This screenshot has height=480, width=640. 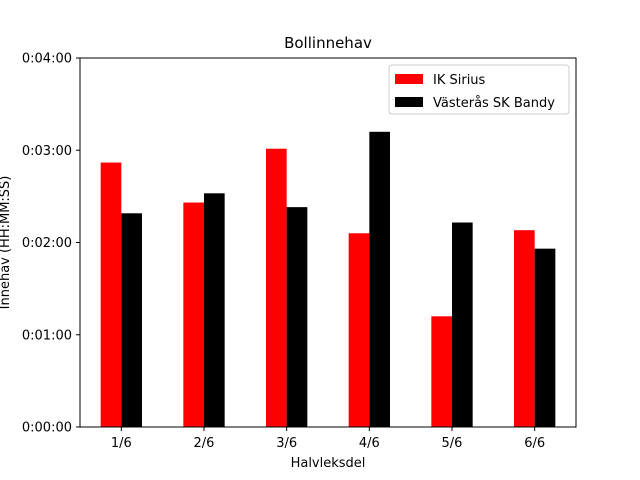 I want to click on y-tick-label: 0:03:00, so click(x=47, y=151).